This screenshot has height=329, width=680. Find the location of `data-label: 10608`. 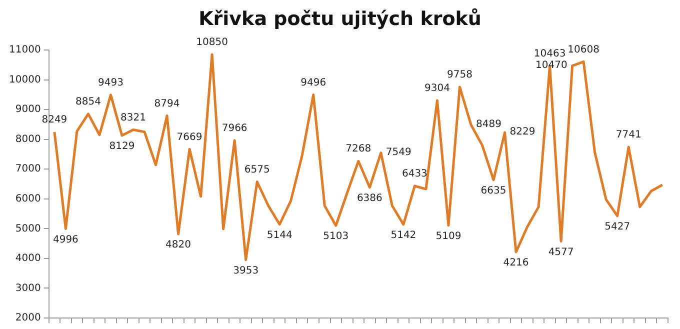

data-label: 10608 is located at coordinates (584, 50).